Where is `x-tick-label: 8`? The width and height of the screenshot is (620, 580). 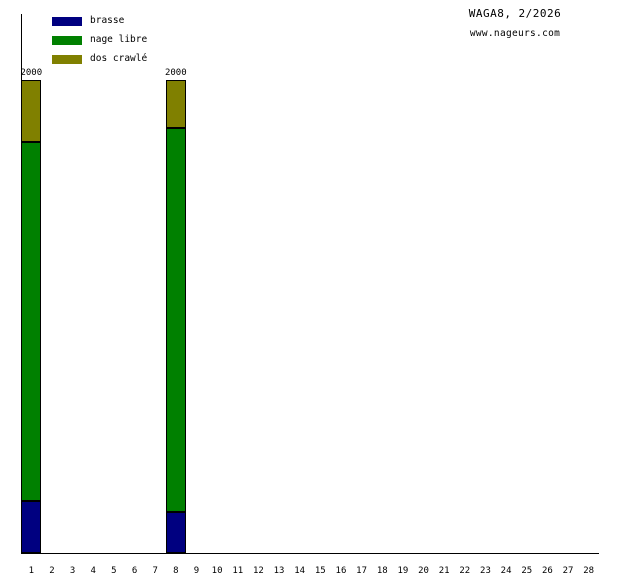
x-tick-label: 8 is located at coordinates (176, 571).